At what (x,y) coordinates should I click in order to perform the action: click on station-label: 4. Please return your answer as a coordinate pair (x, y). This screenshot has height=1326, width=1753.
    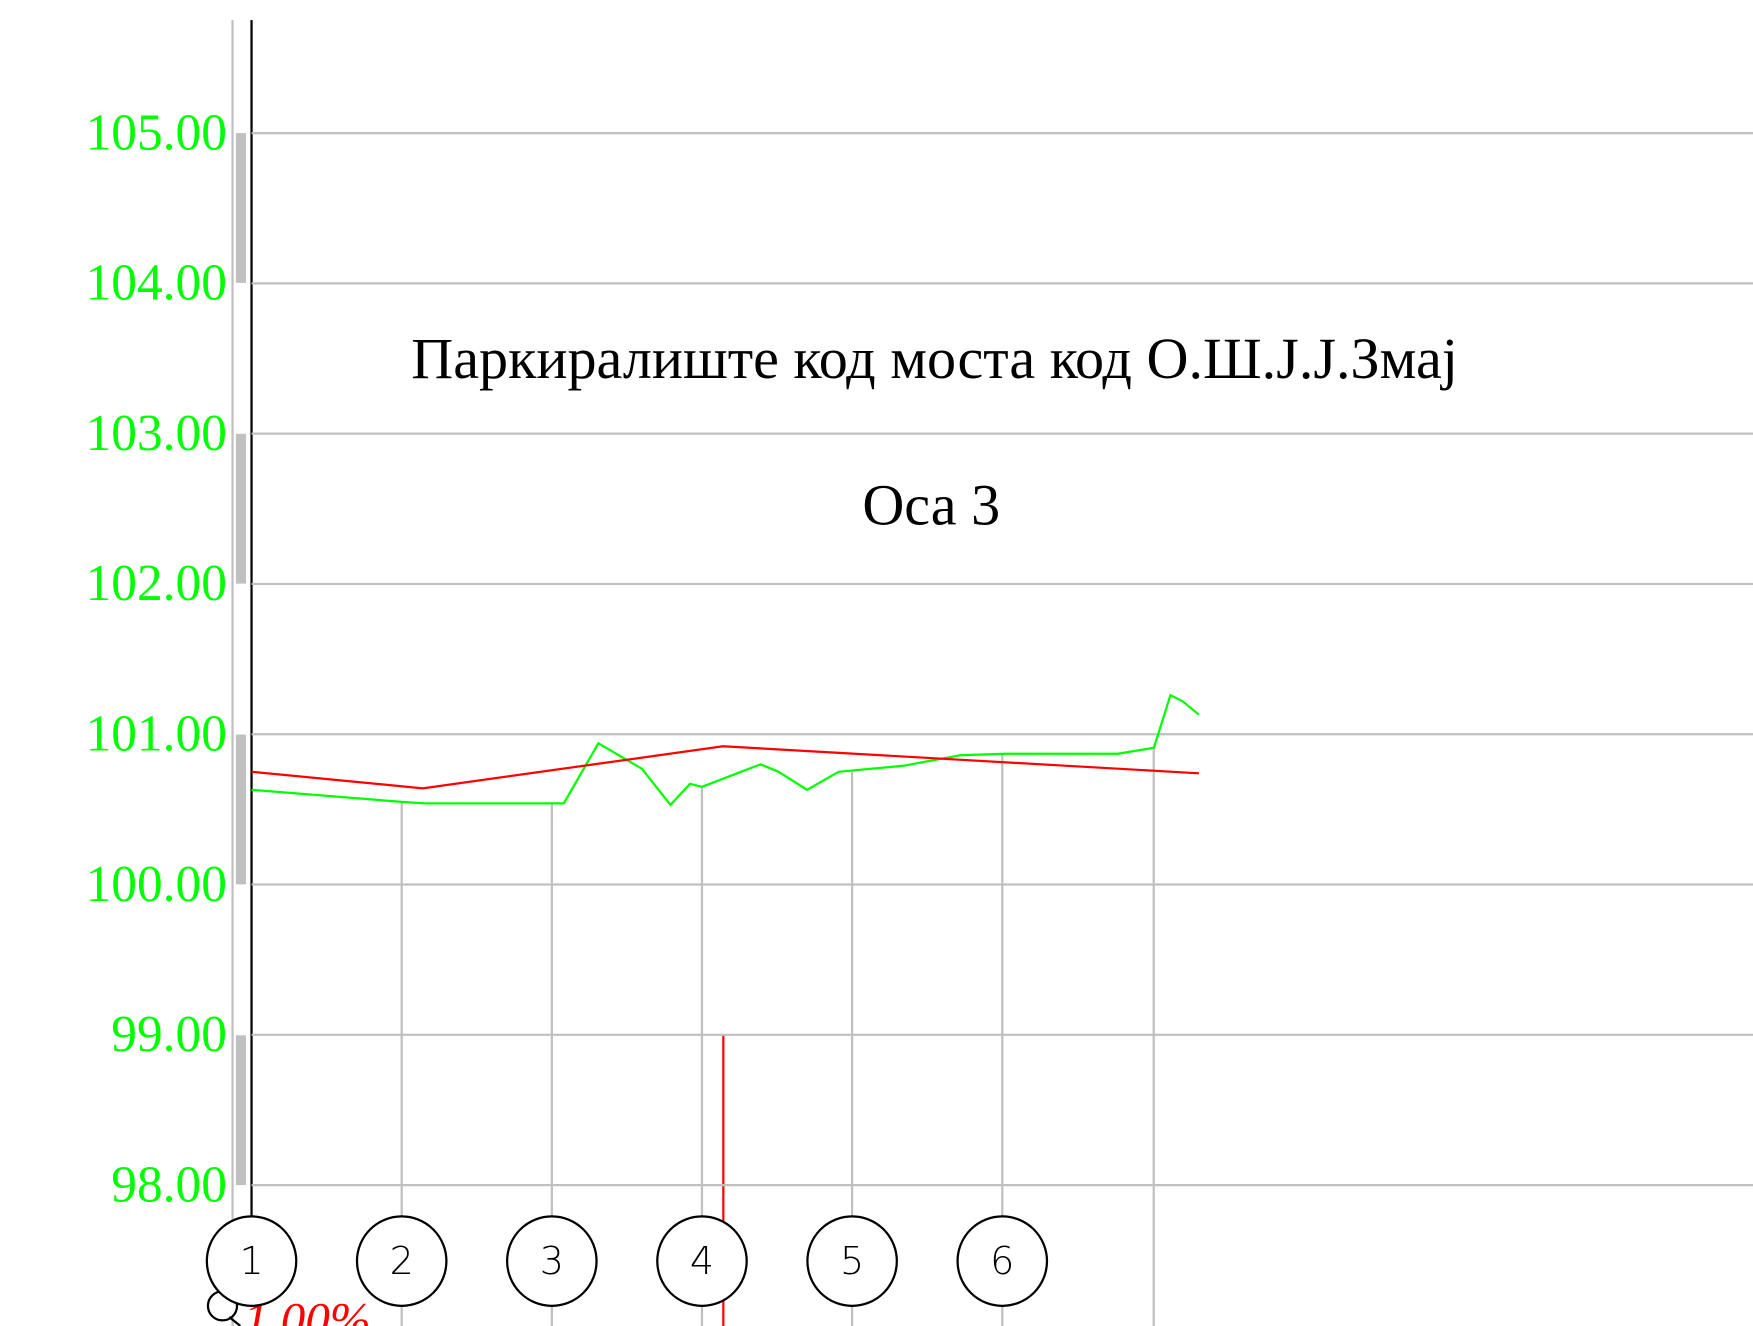
    Looking at the image, I should click on (702, 1261).